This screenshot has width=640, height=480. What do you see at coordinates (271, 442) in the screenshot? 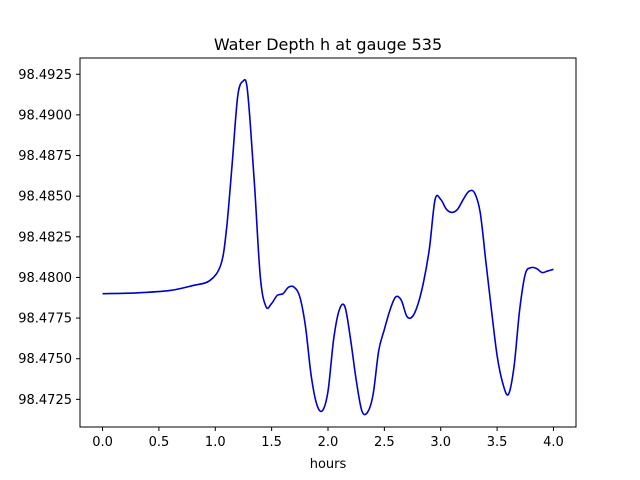
I see `x-tick-label: 1.5` at bounding box center [271, 442].